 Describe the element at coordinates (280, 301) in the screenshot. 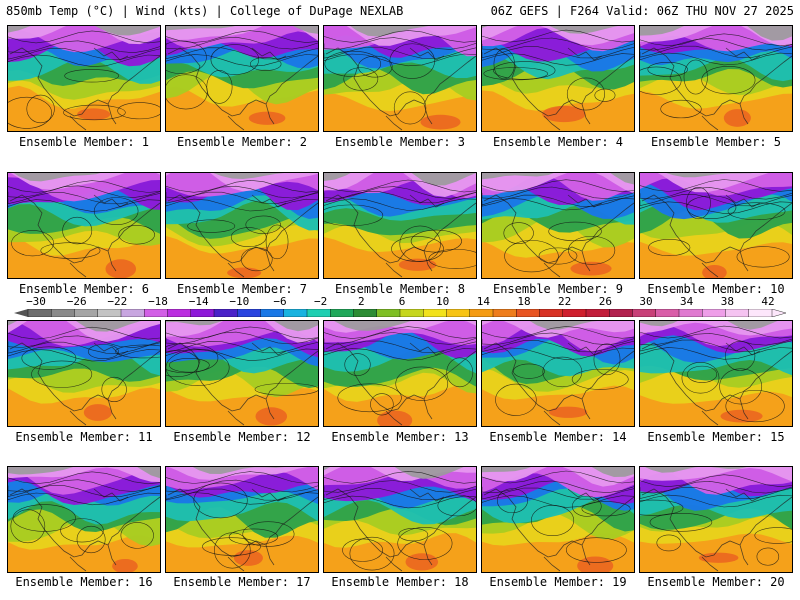

I see `colorbar-tick-label: −6` at that location.